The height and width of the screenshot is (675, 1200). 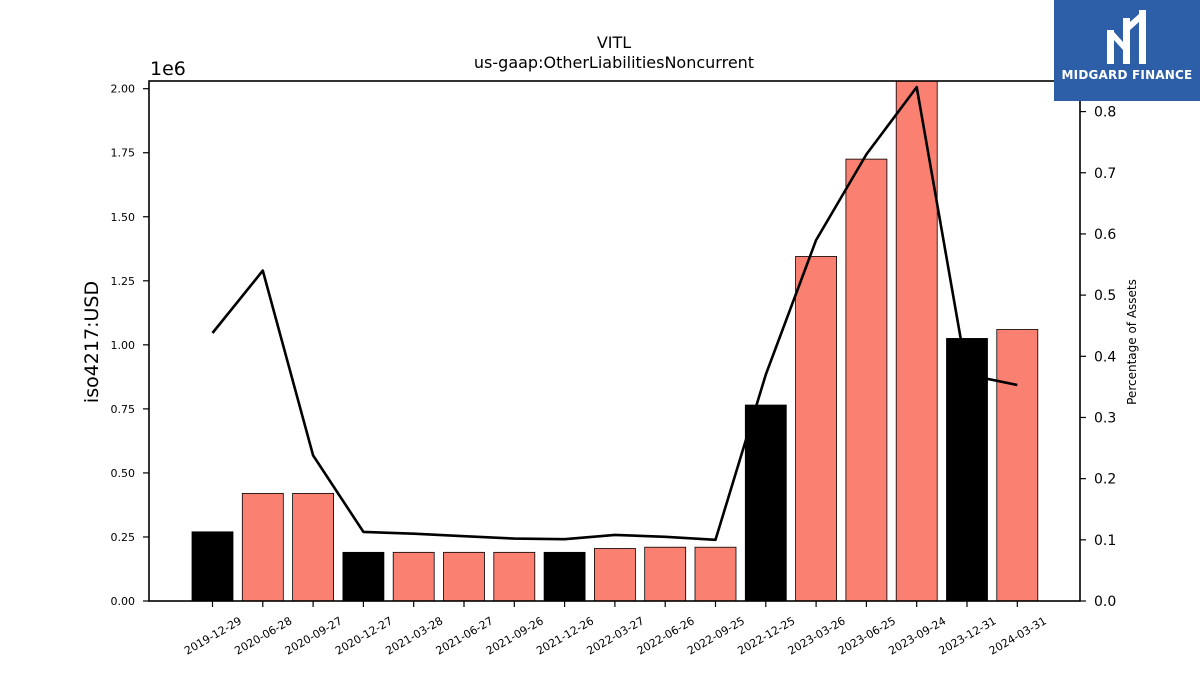 I want to click on y-tick-label: 0.00, so click(x=123, y=601).